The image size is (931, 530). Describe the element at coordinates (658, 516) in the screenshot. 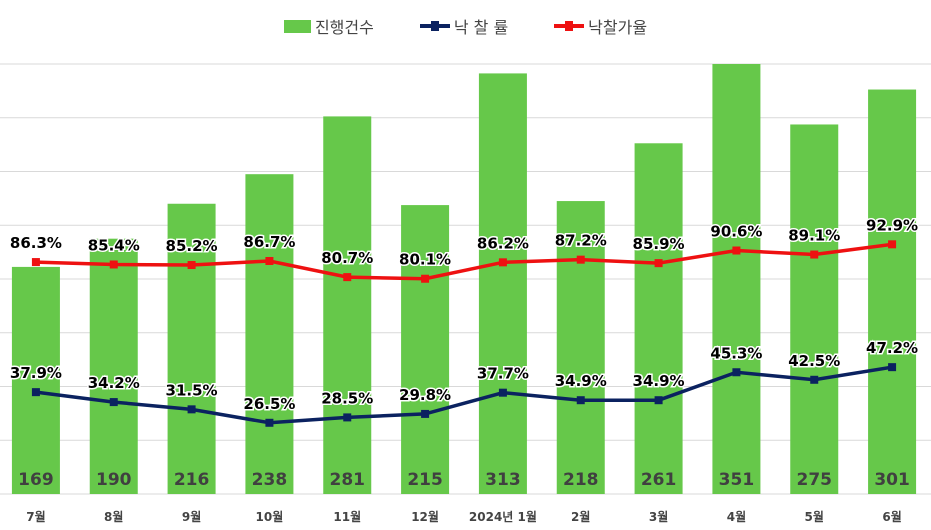

I see `x-tick-label: 3월` at that location.